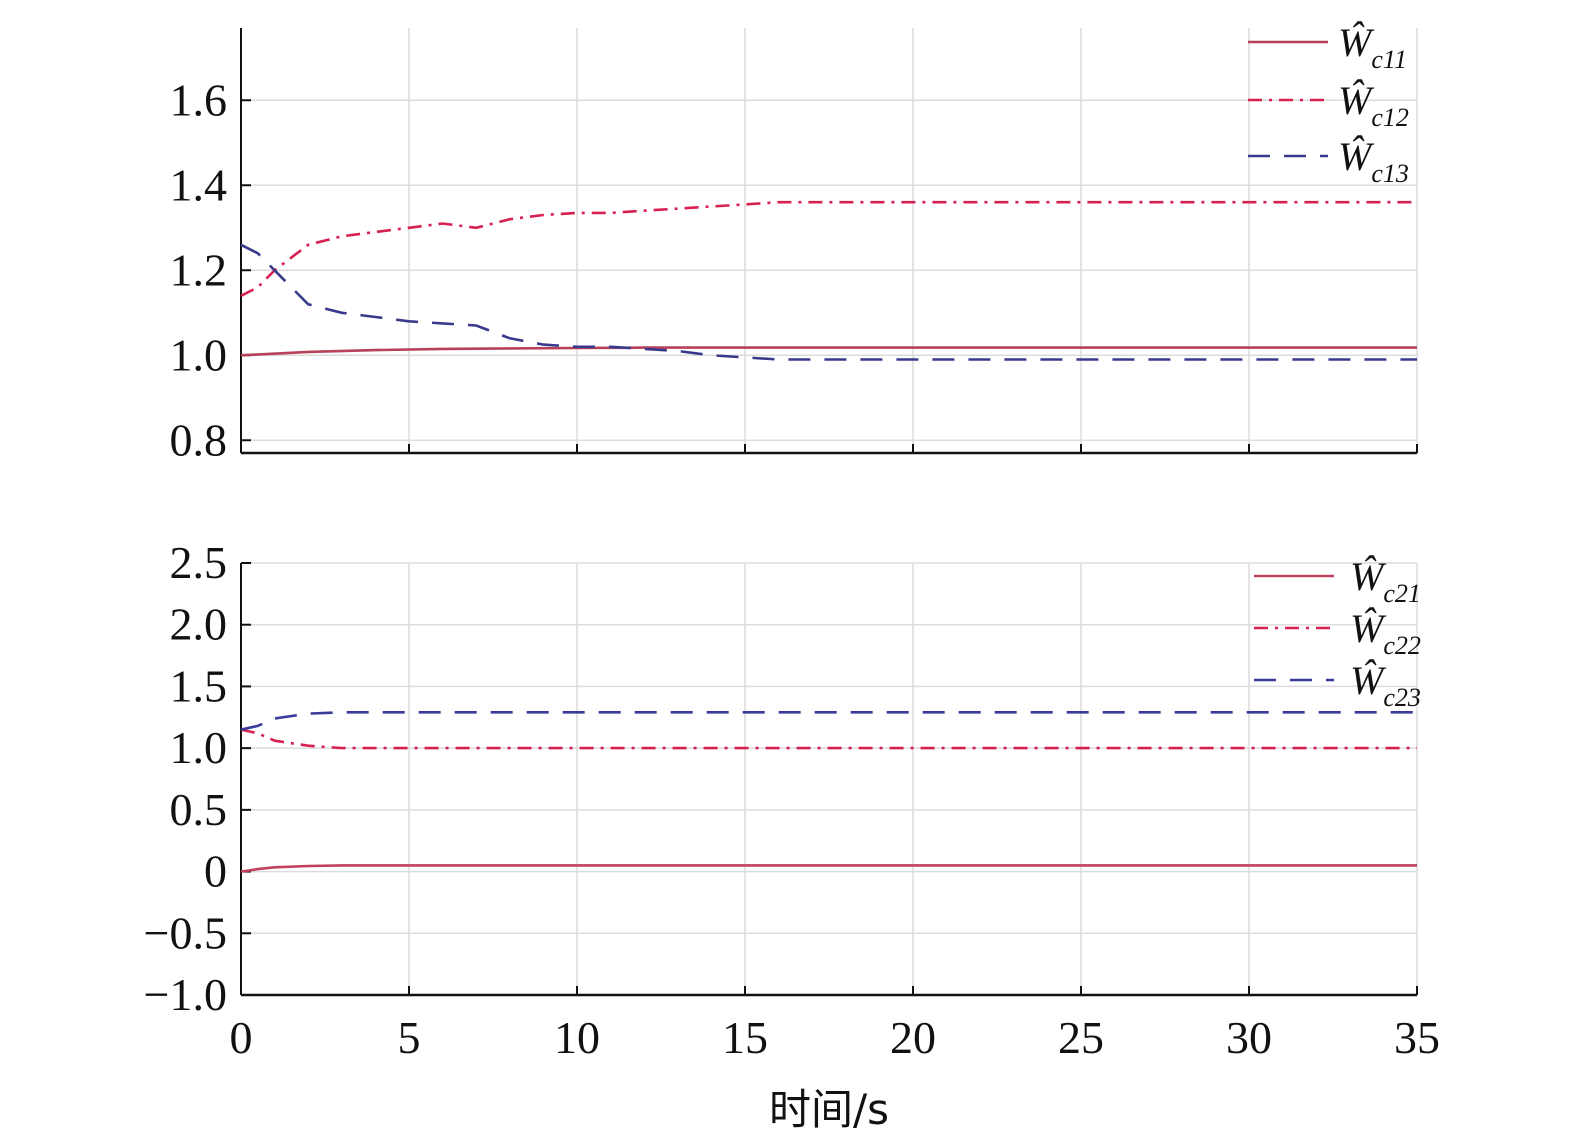 The height and width of the screenshot is (1145, 1575). I want to click on x-tick-label: 5, so click(409, 1037).